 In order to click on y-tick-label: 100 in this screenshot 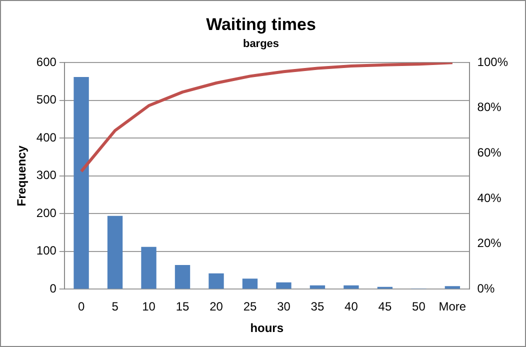, I will do `click(46, 251)`.